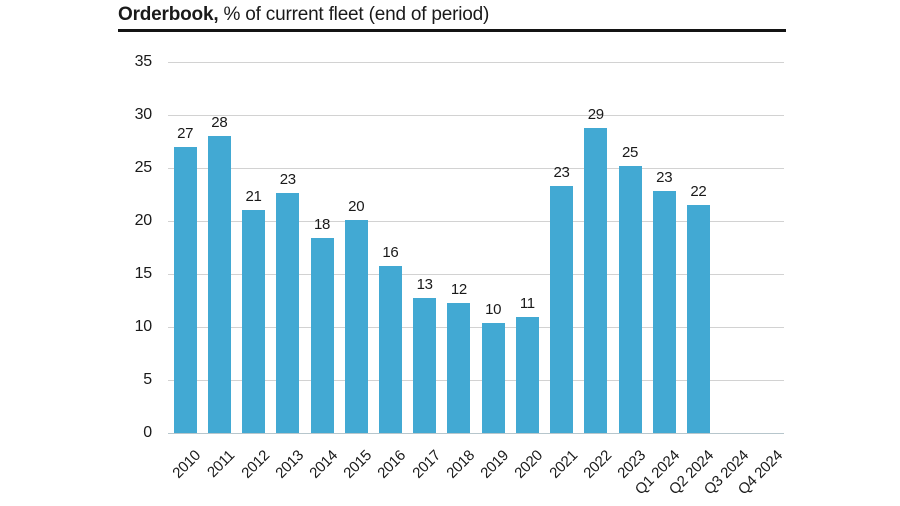 This screenshot has width=900, height=506. Describe the element at coordinates (322, 224) in the screenshot. I see `bar-value-label-2014: 18` at that location.